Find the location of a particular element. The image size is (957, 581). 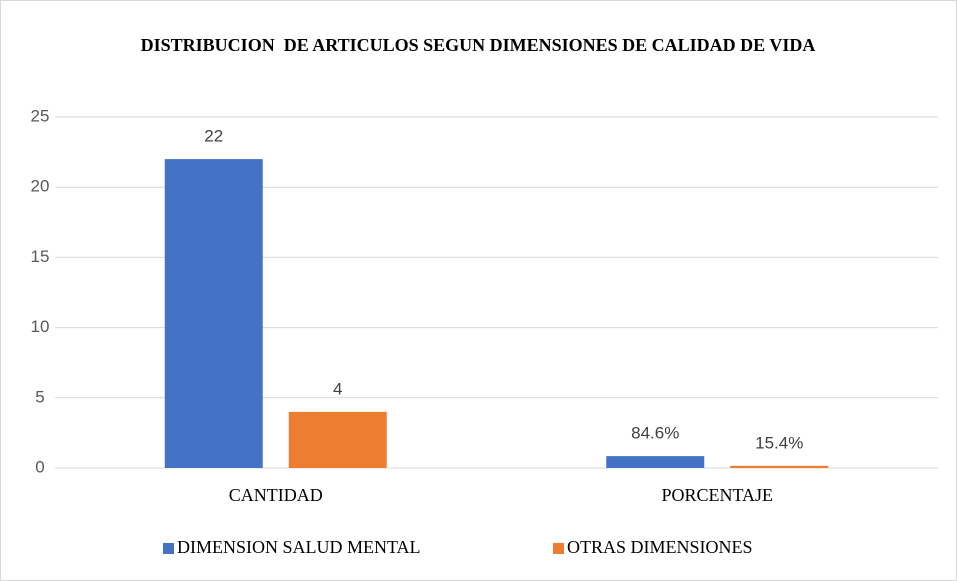

legend-label: DIMENSION SALUD MENTAL is located at coordinates (299, 547).